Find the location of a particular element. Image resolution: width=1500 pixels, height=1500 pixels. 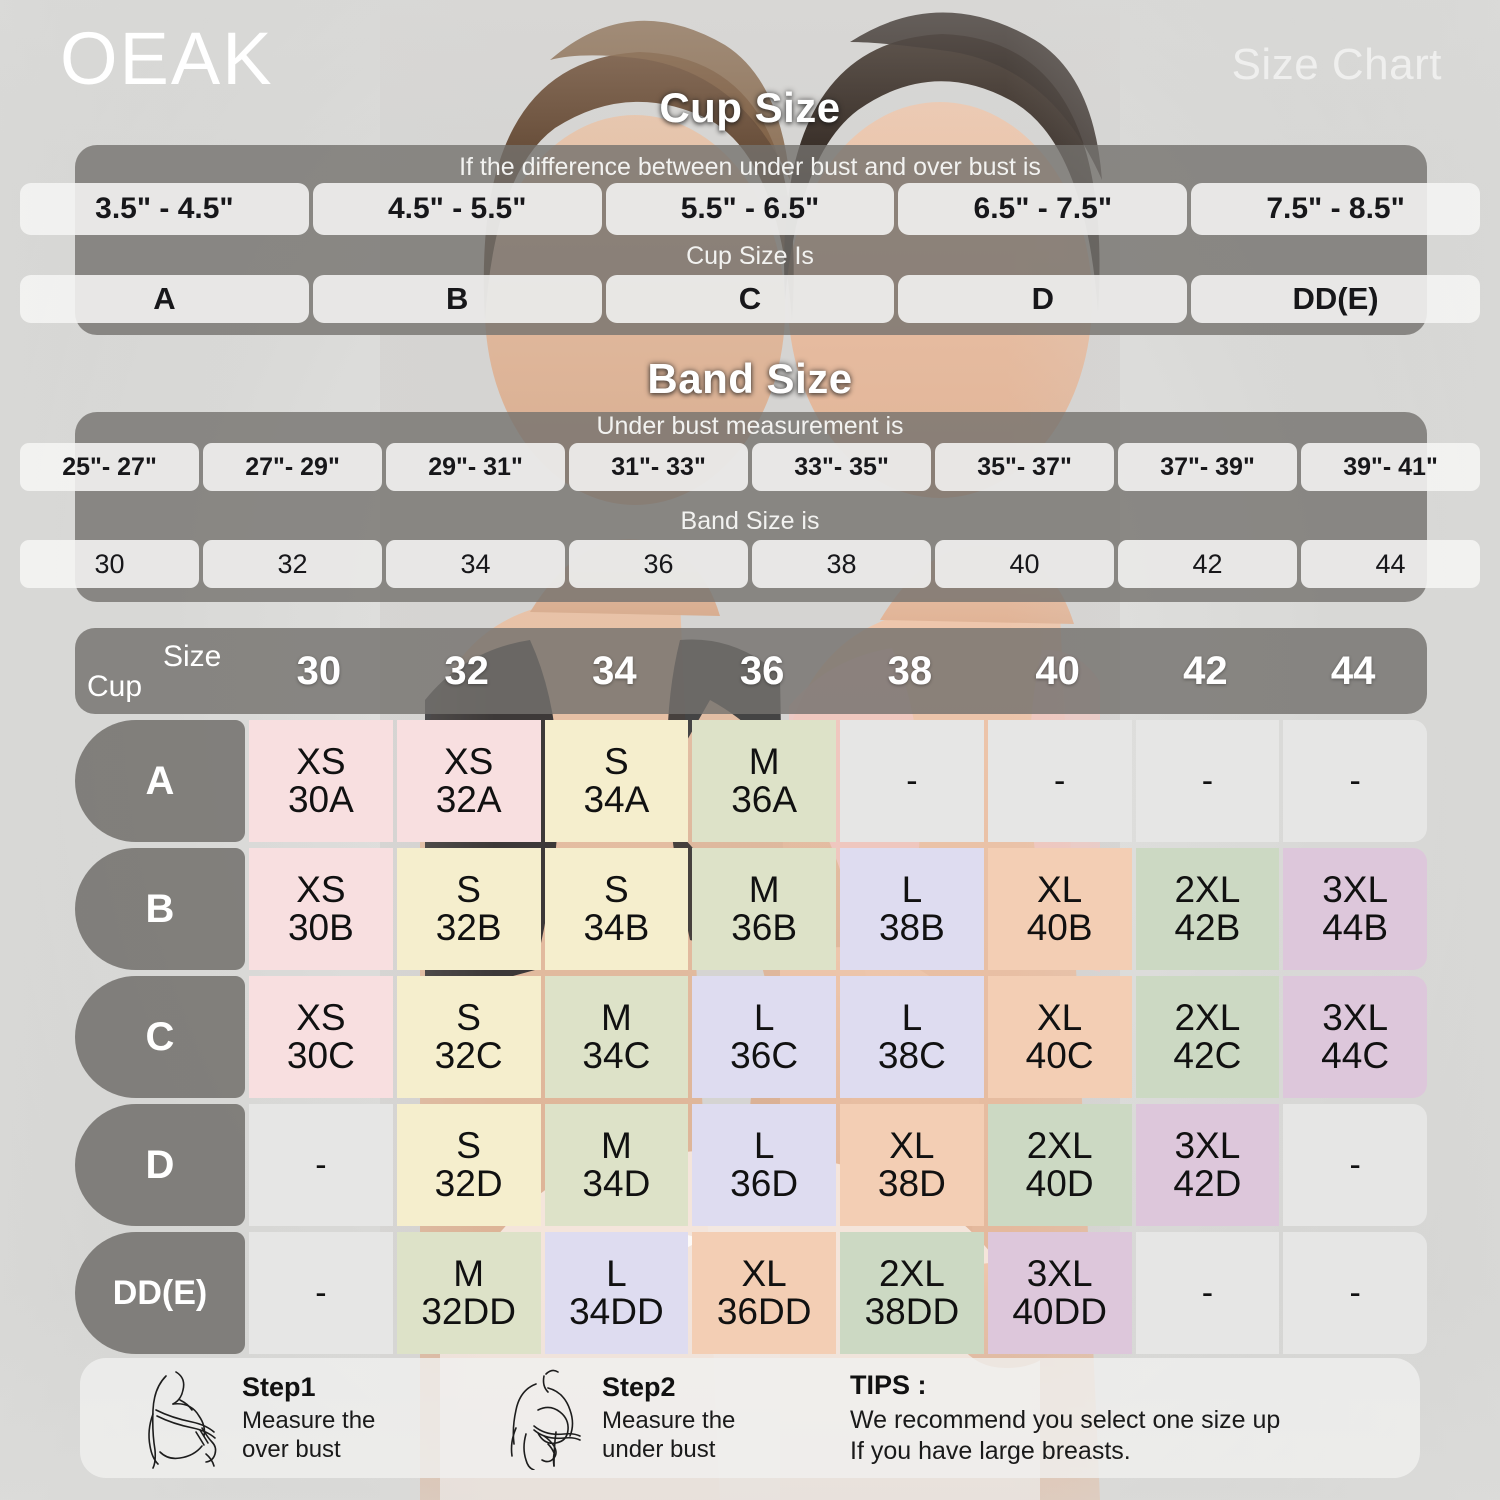

cell-band-label: 44C is located at coordinates (1355, 1055).